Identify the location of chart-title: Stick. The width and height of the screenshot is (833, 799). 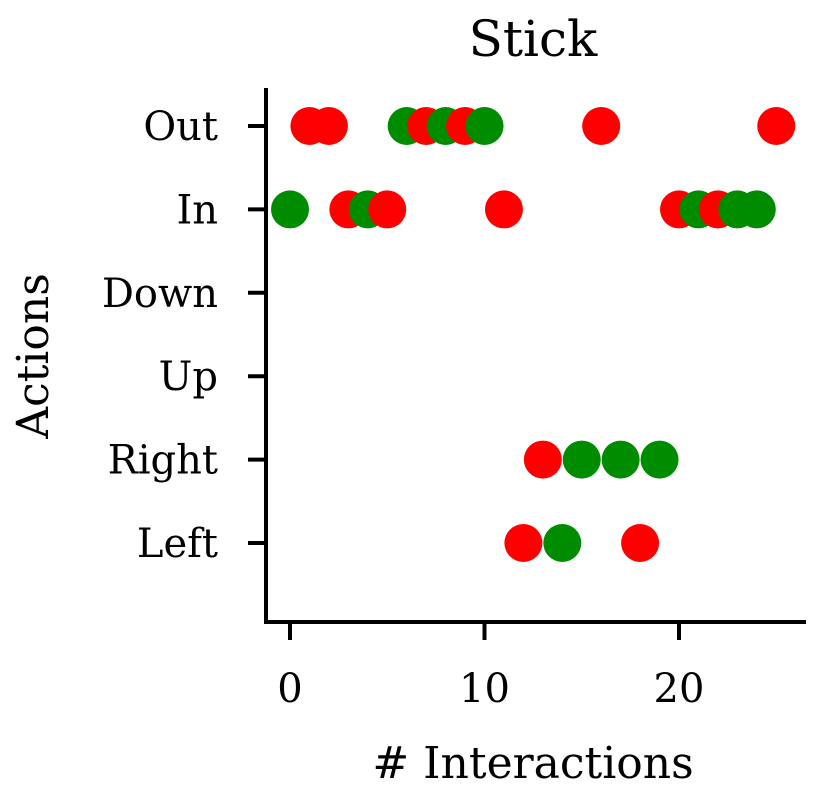
(533, 39).